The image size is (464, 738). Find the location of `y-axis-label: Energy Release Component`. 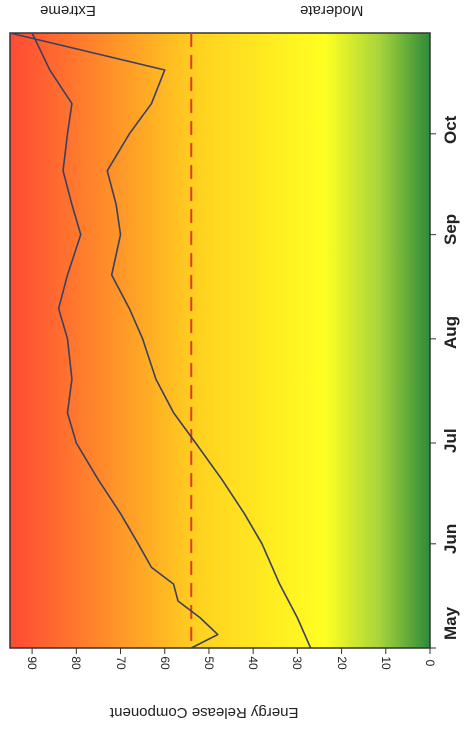

y-axis-label: Energy Release Component is located at coordinates (204, 712).